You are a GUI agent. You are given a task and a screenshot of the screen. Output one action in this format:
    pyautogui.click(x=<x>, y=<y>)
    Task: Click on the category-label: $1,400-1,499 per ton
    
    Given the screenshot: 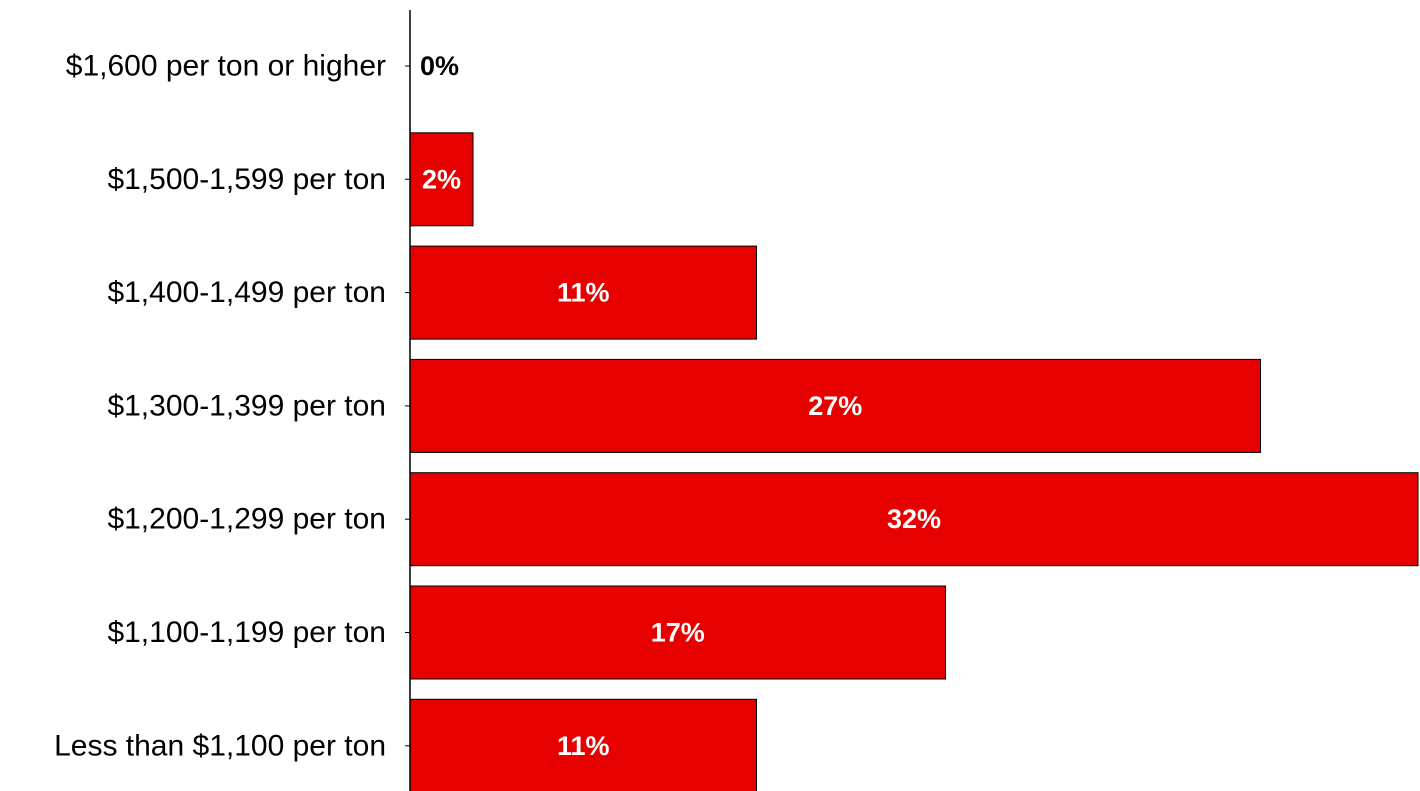 What is the action you would take?
    pyautogui.click(x=246, y=292)
    